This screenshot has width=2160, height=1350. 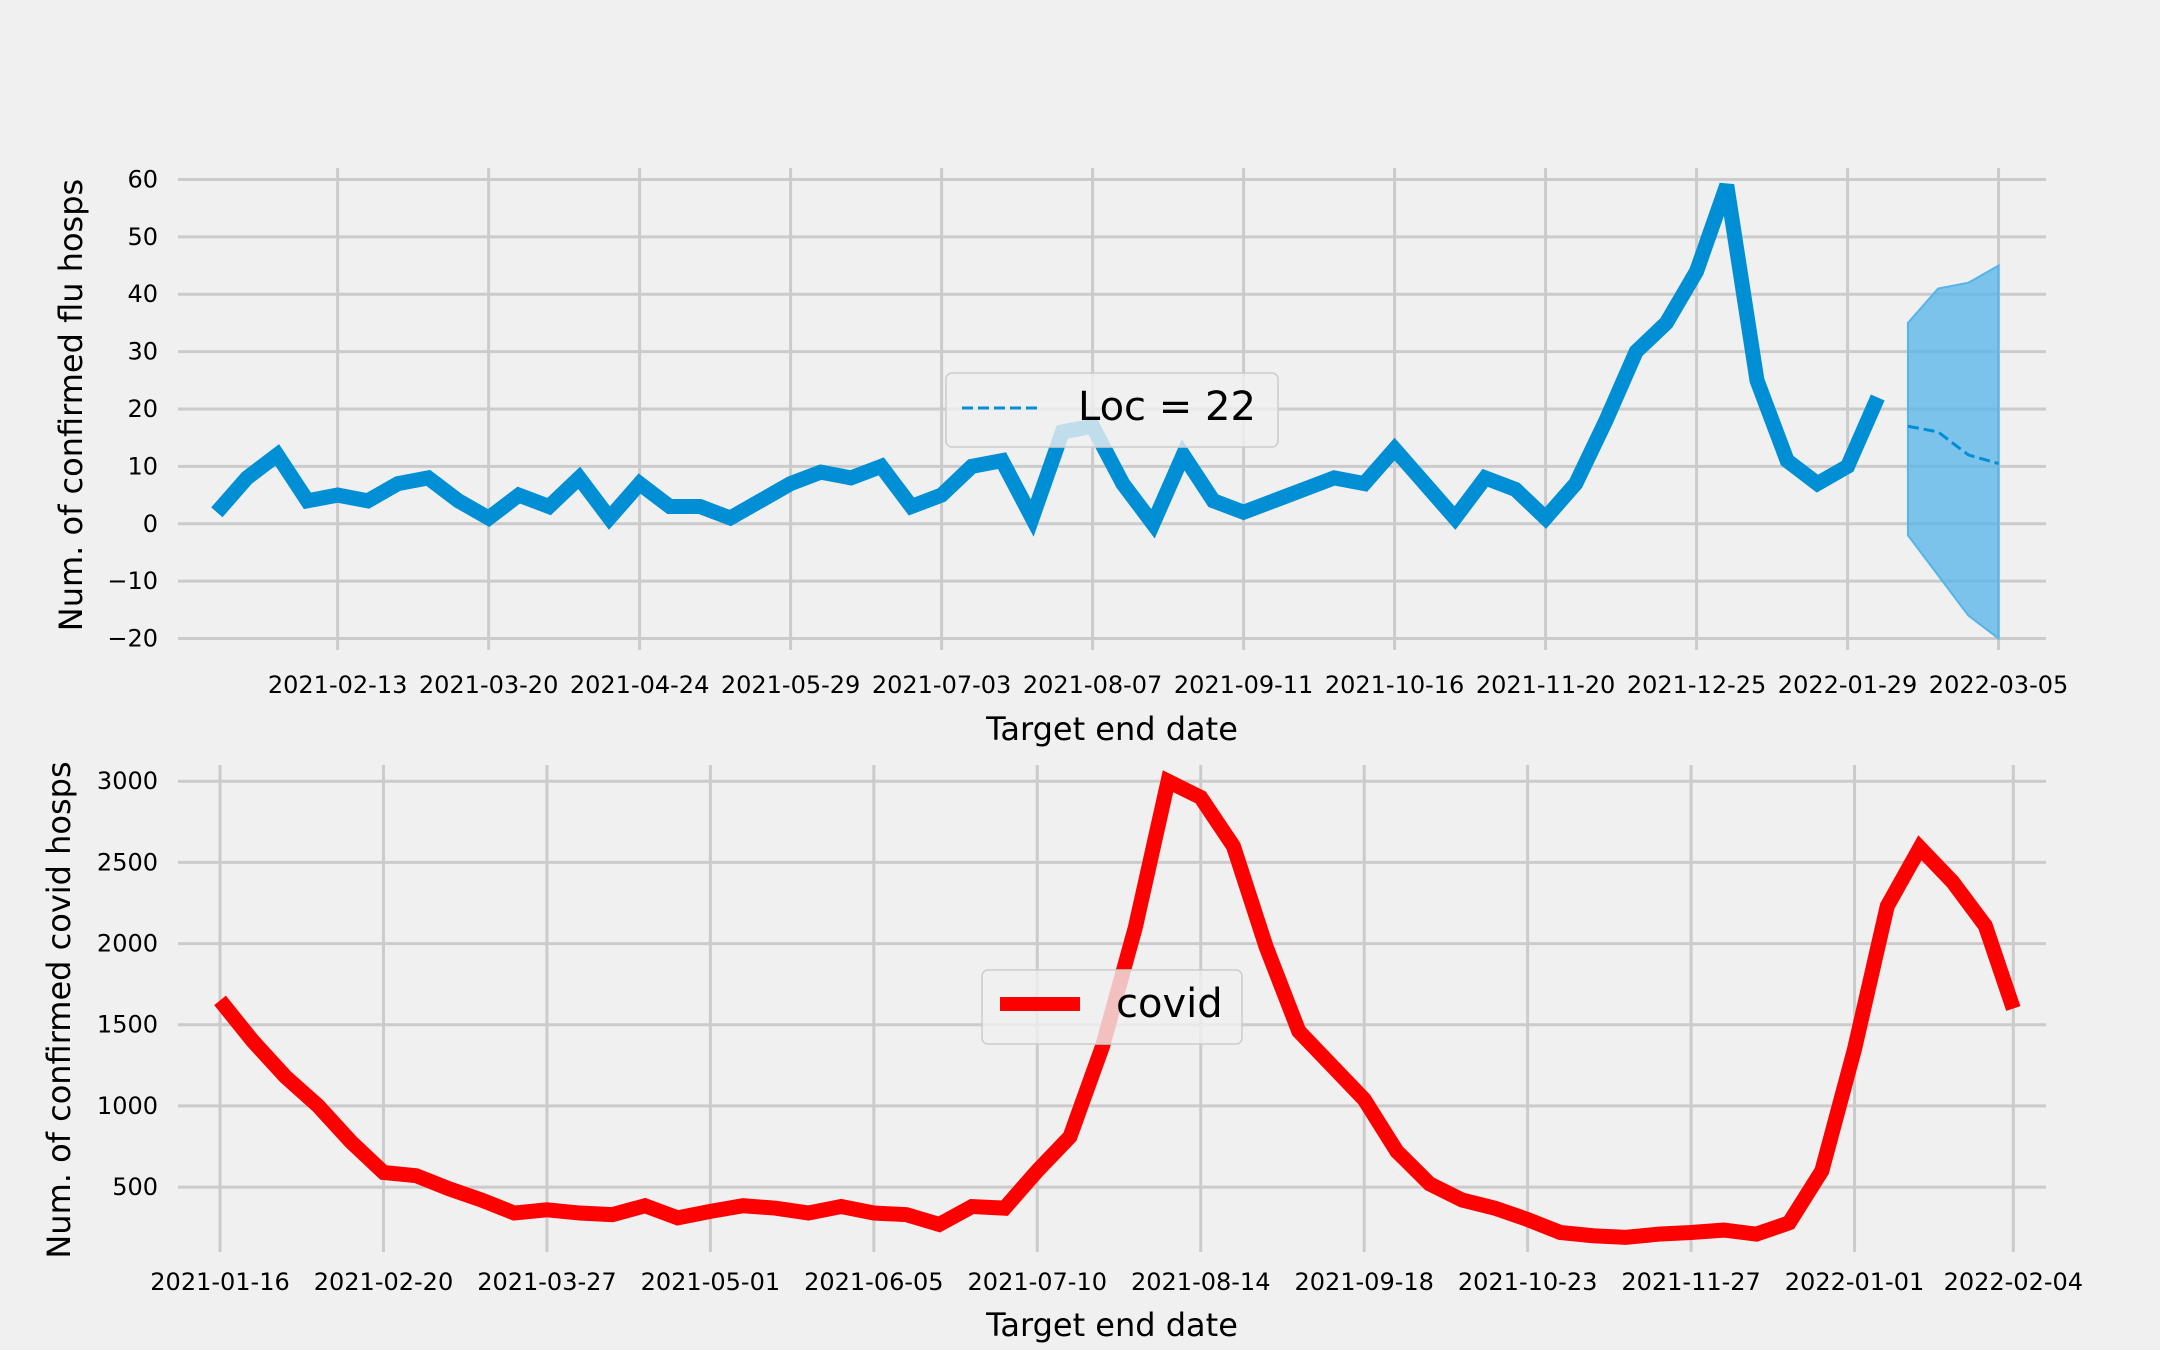 What do you see at coordinates (142, 409) in the screenshot?
I see `flu-y-tick-label: 20` at bounding box center [142, 409].